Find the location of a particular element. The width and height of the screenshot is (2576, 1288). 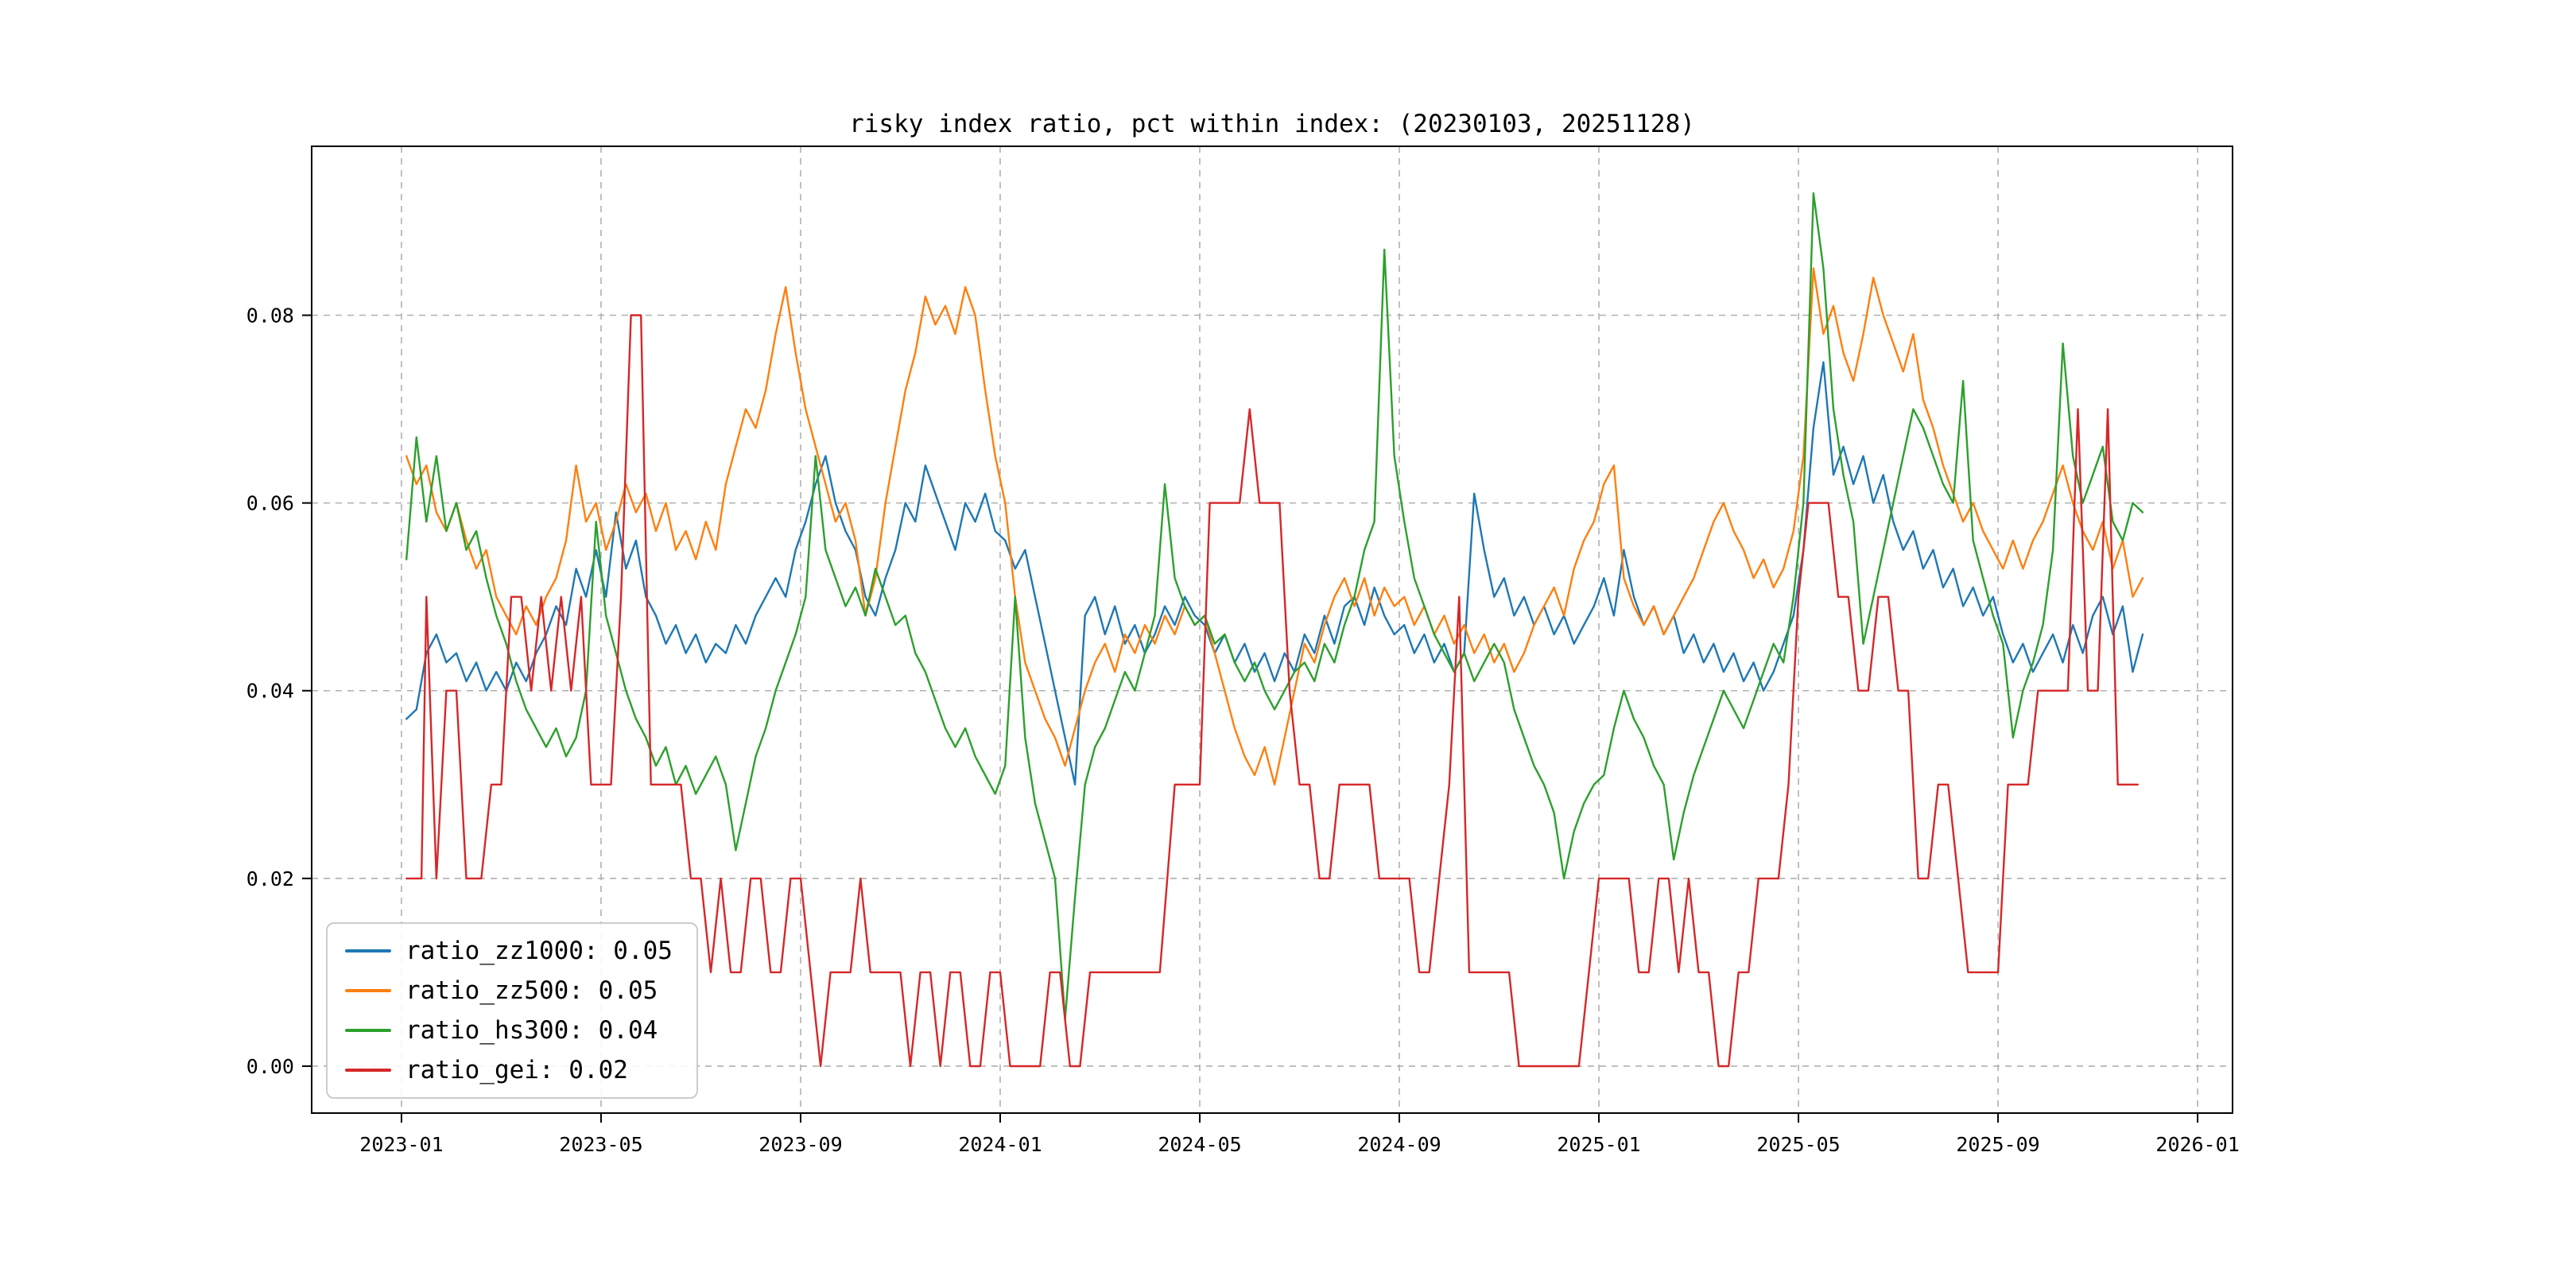

y-tick-label: 0.08 is located at coordinates (270, 316).